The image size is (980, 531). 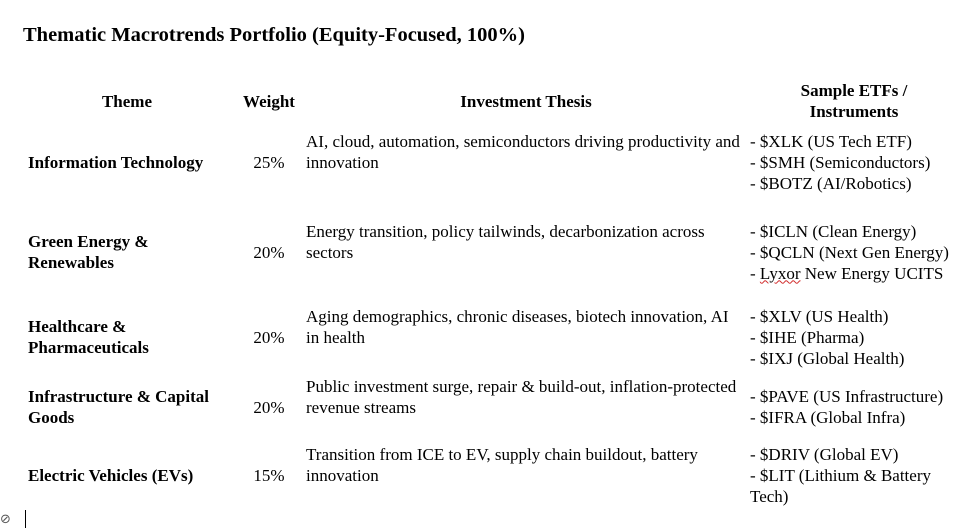 What do you see at coordinates (51, 417) in the screenshot?
I see `theme-name-cont: Goods` at bounding box center [51, 417].